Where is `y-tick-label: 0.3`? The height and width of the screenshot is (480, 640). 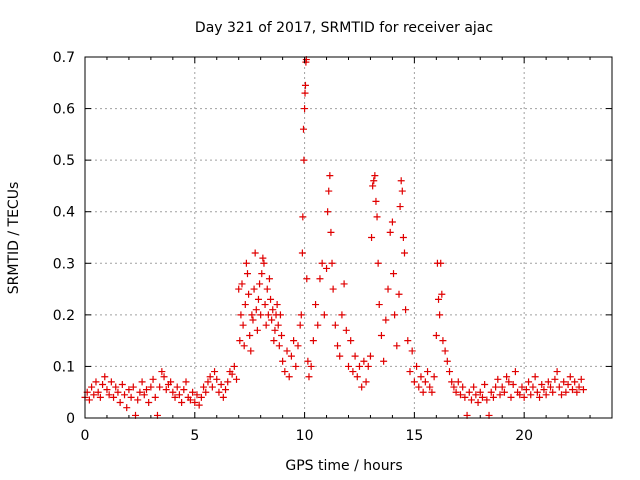 y-tick-label: 0.3 is located at coordinates (64, 264).